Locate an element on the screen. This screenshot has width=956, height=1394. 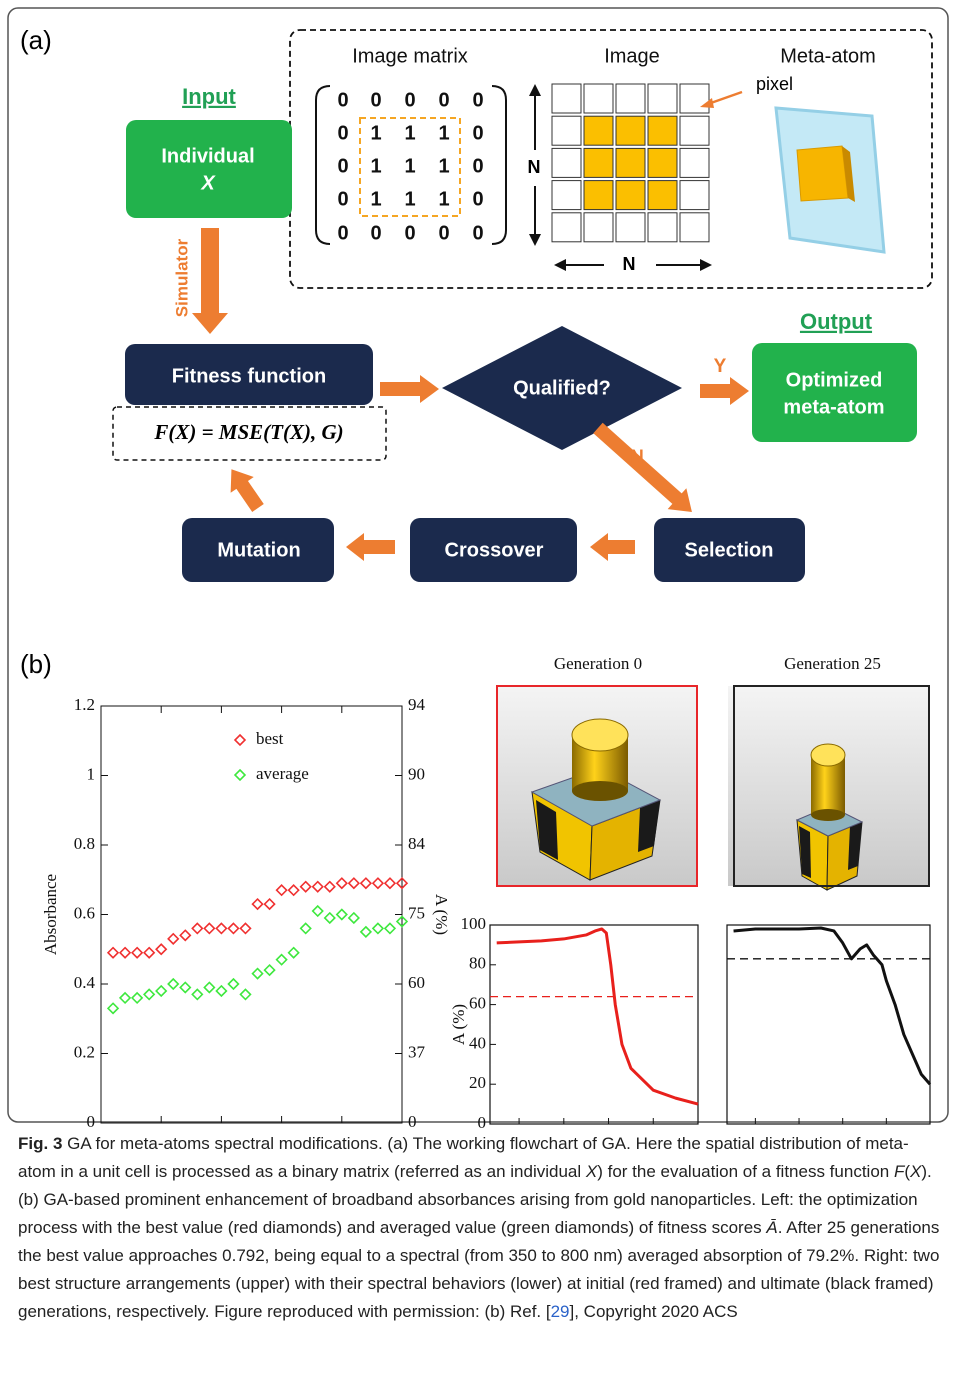
photo-frame is located at coordinates (831, 786).